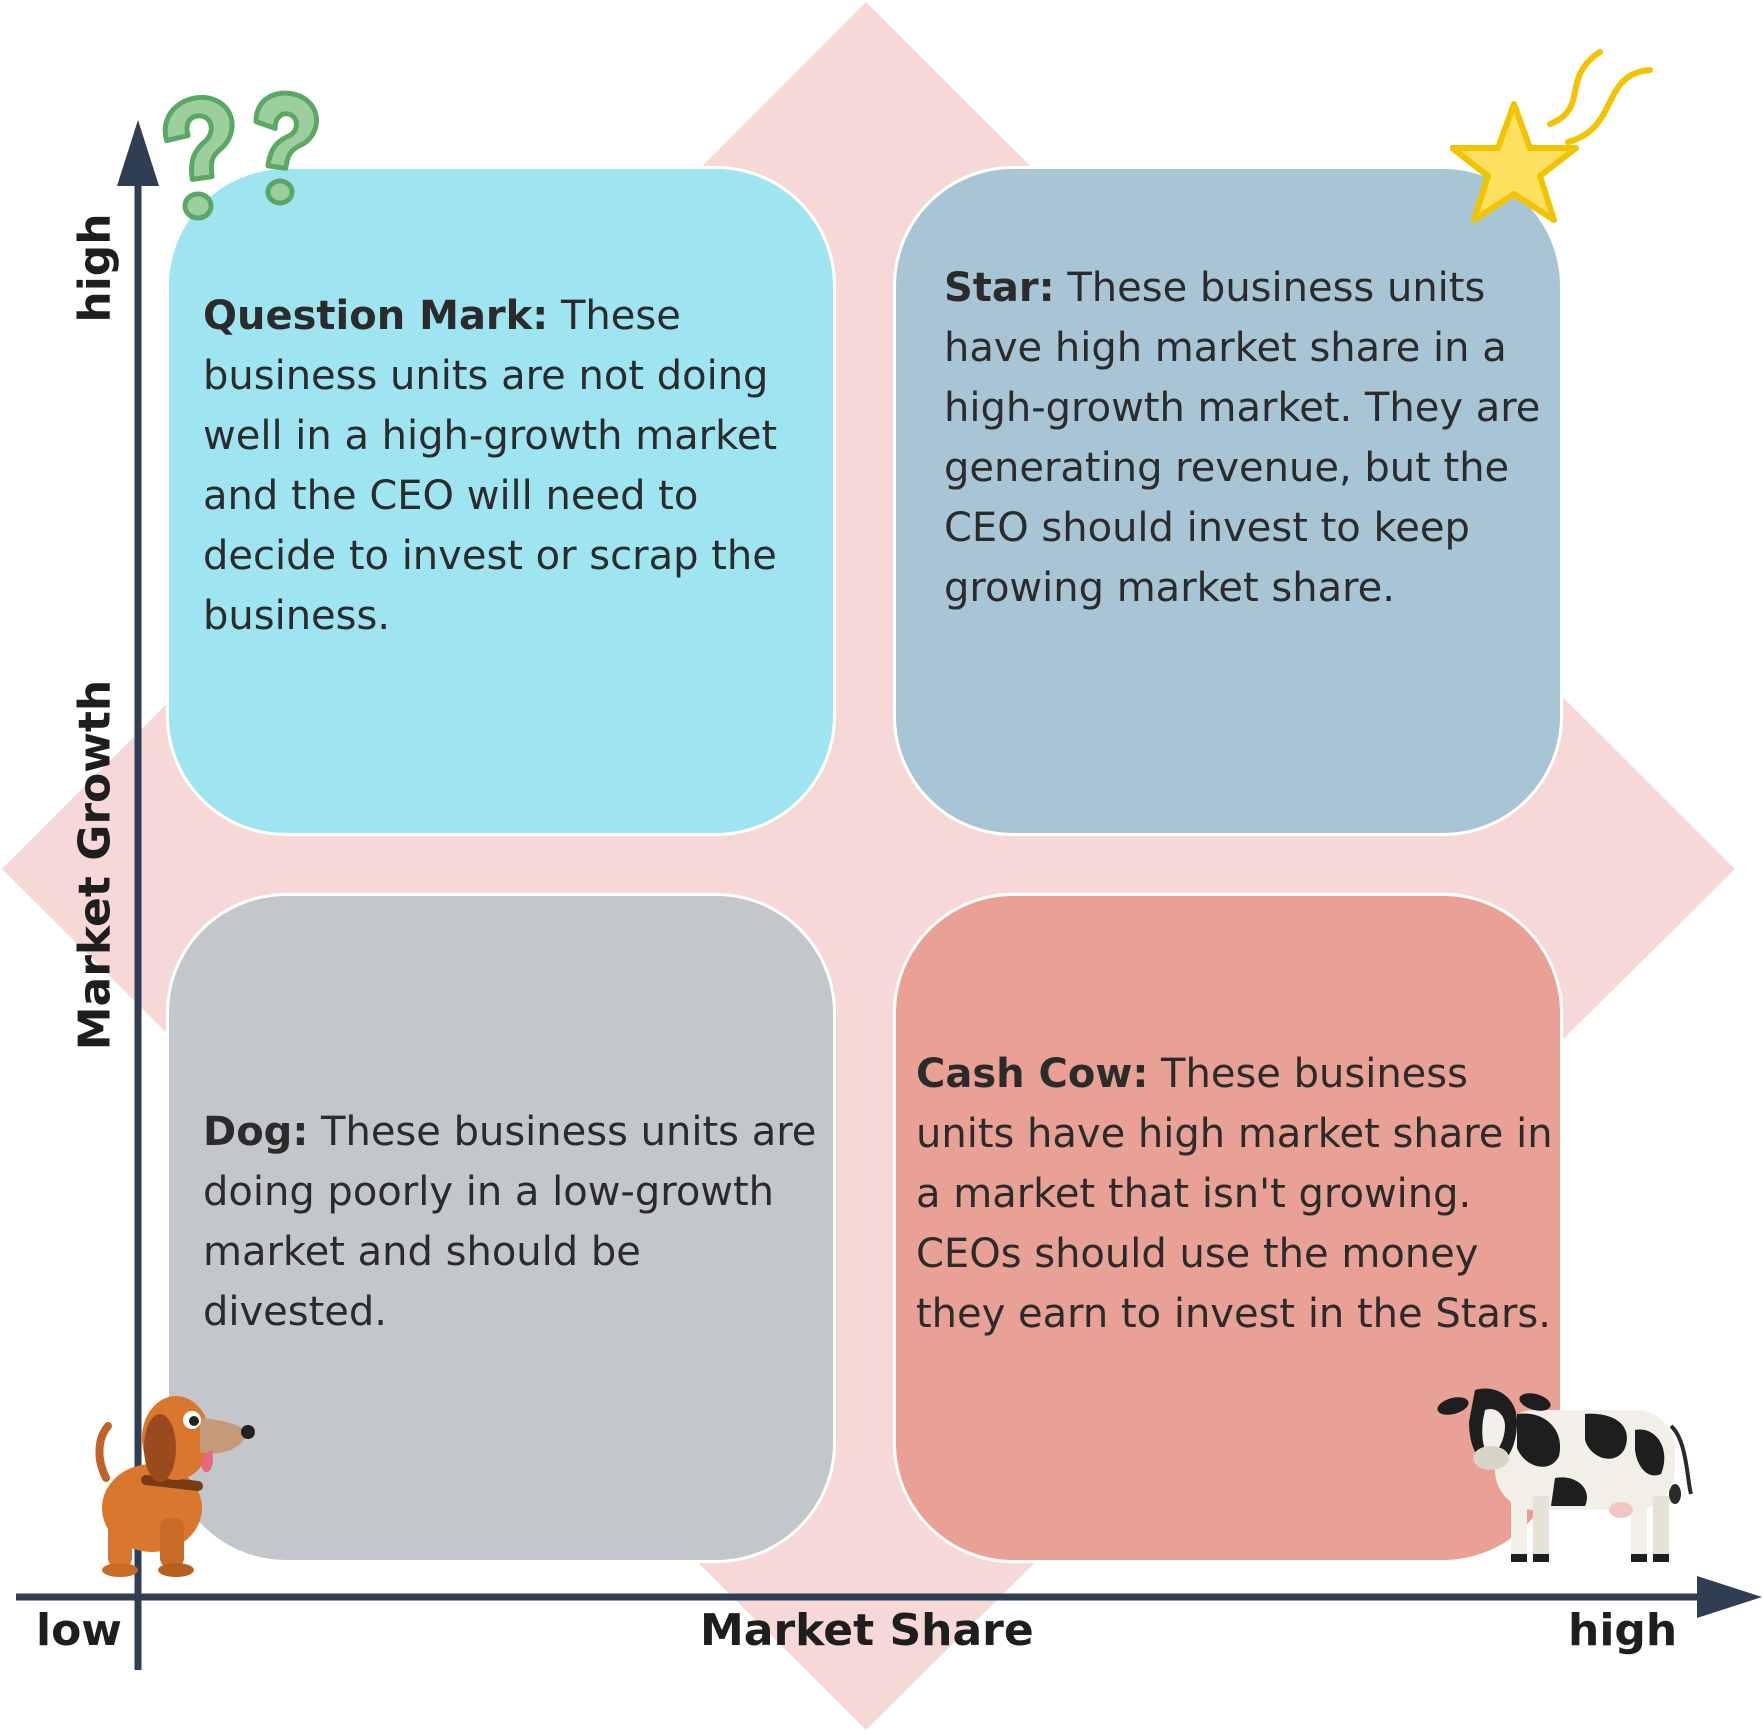  What do you see at coordinates (95, 865) in the screenshot?
I see `y-axis-title: Market Growth` at bounding box center [95, 865].